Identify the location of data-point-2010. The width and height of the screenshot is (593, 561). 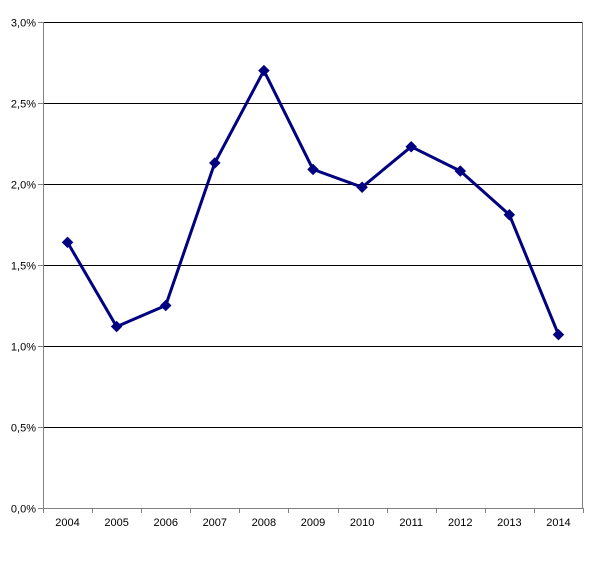
(362, 187).